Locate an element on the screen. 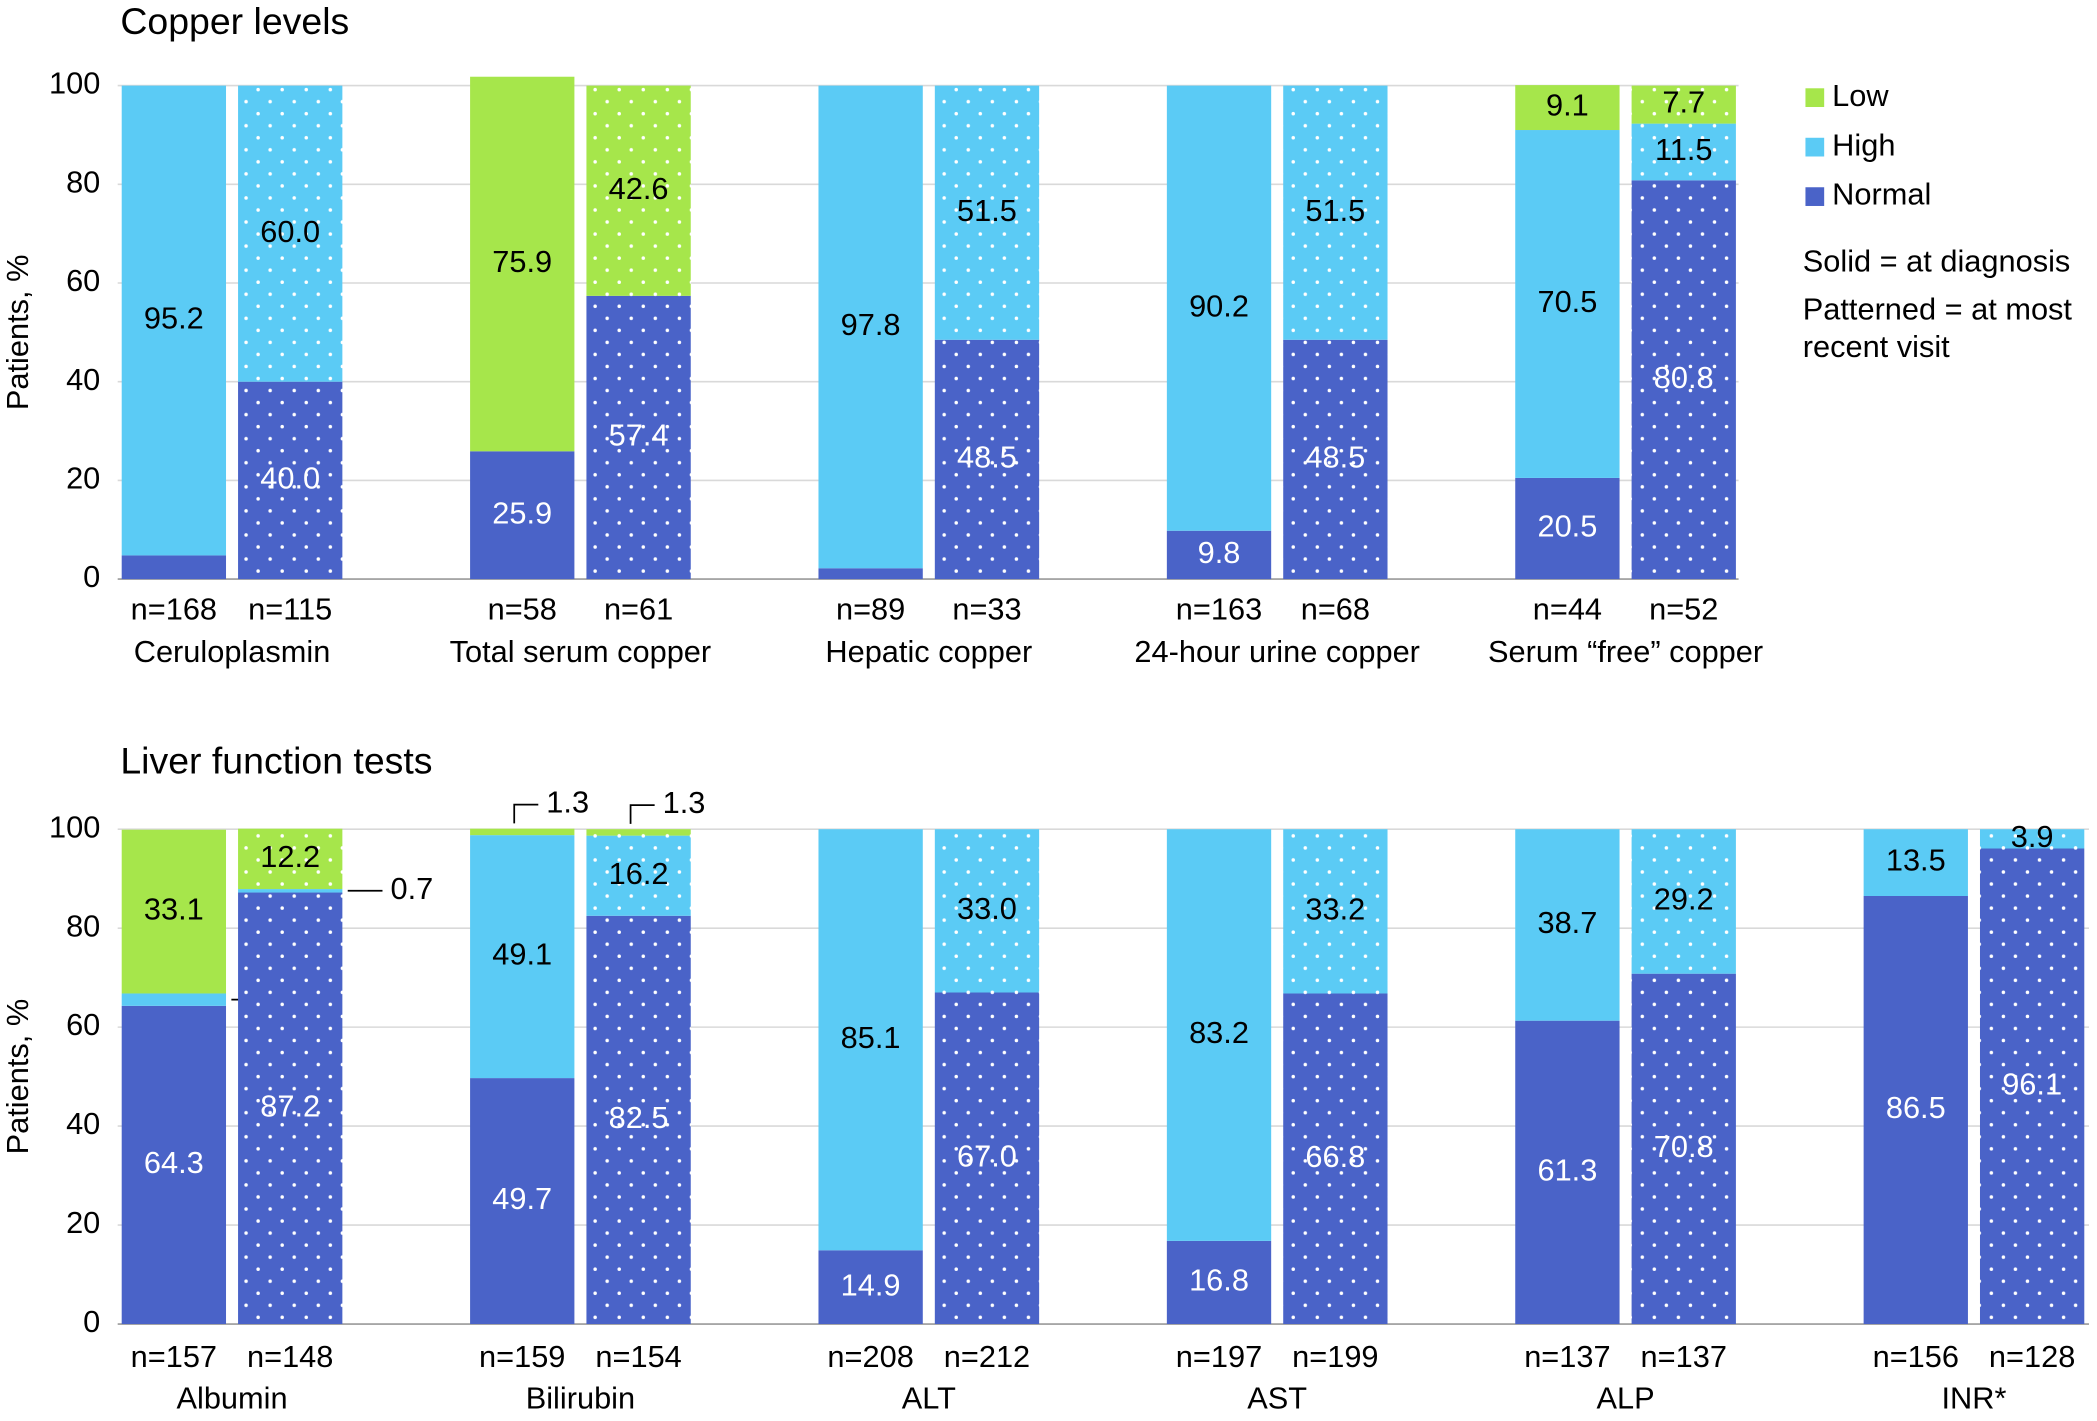 The height and width of the screenshot is (1421, 2097). value-label: 95.2 is located at coordinates (174, 318).